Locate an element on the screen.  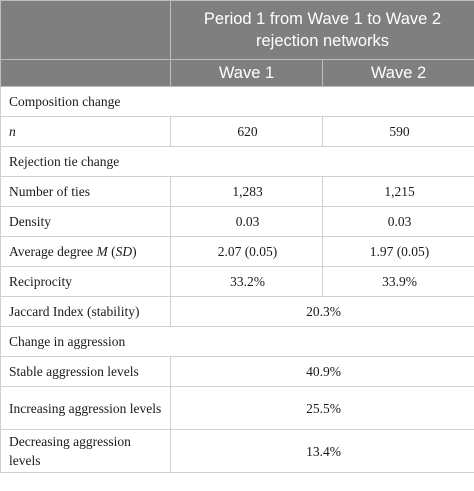
wave-1-value: 620 is located at coordinates (246, 131).